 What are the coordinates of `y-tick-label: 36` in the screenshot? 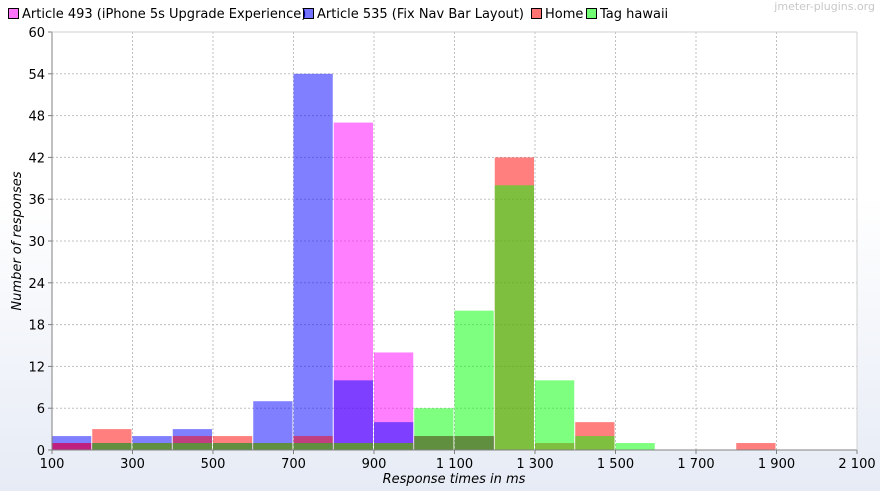 It's located at (36, 200).